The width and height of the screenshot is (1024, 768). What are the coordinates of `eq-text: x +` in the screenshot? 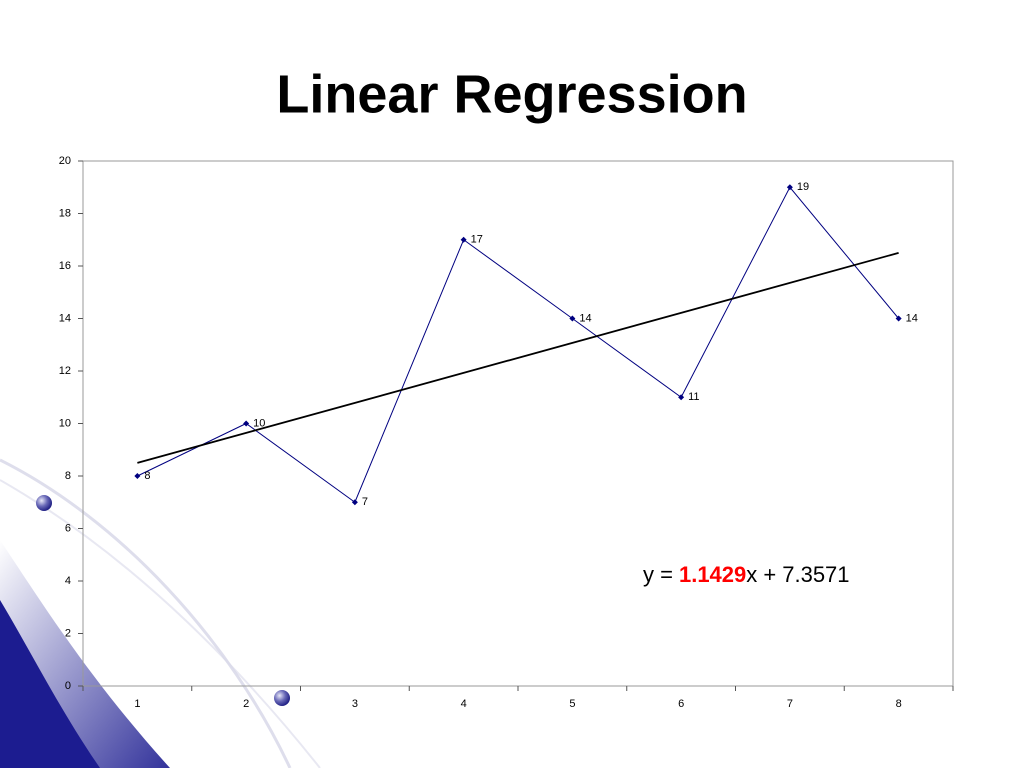 It's located at (761, 574).